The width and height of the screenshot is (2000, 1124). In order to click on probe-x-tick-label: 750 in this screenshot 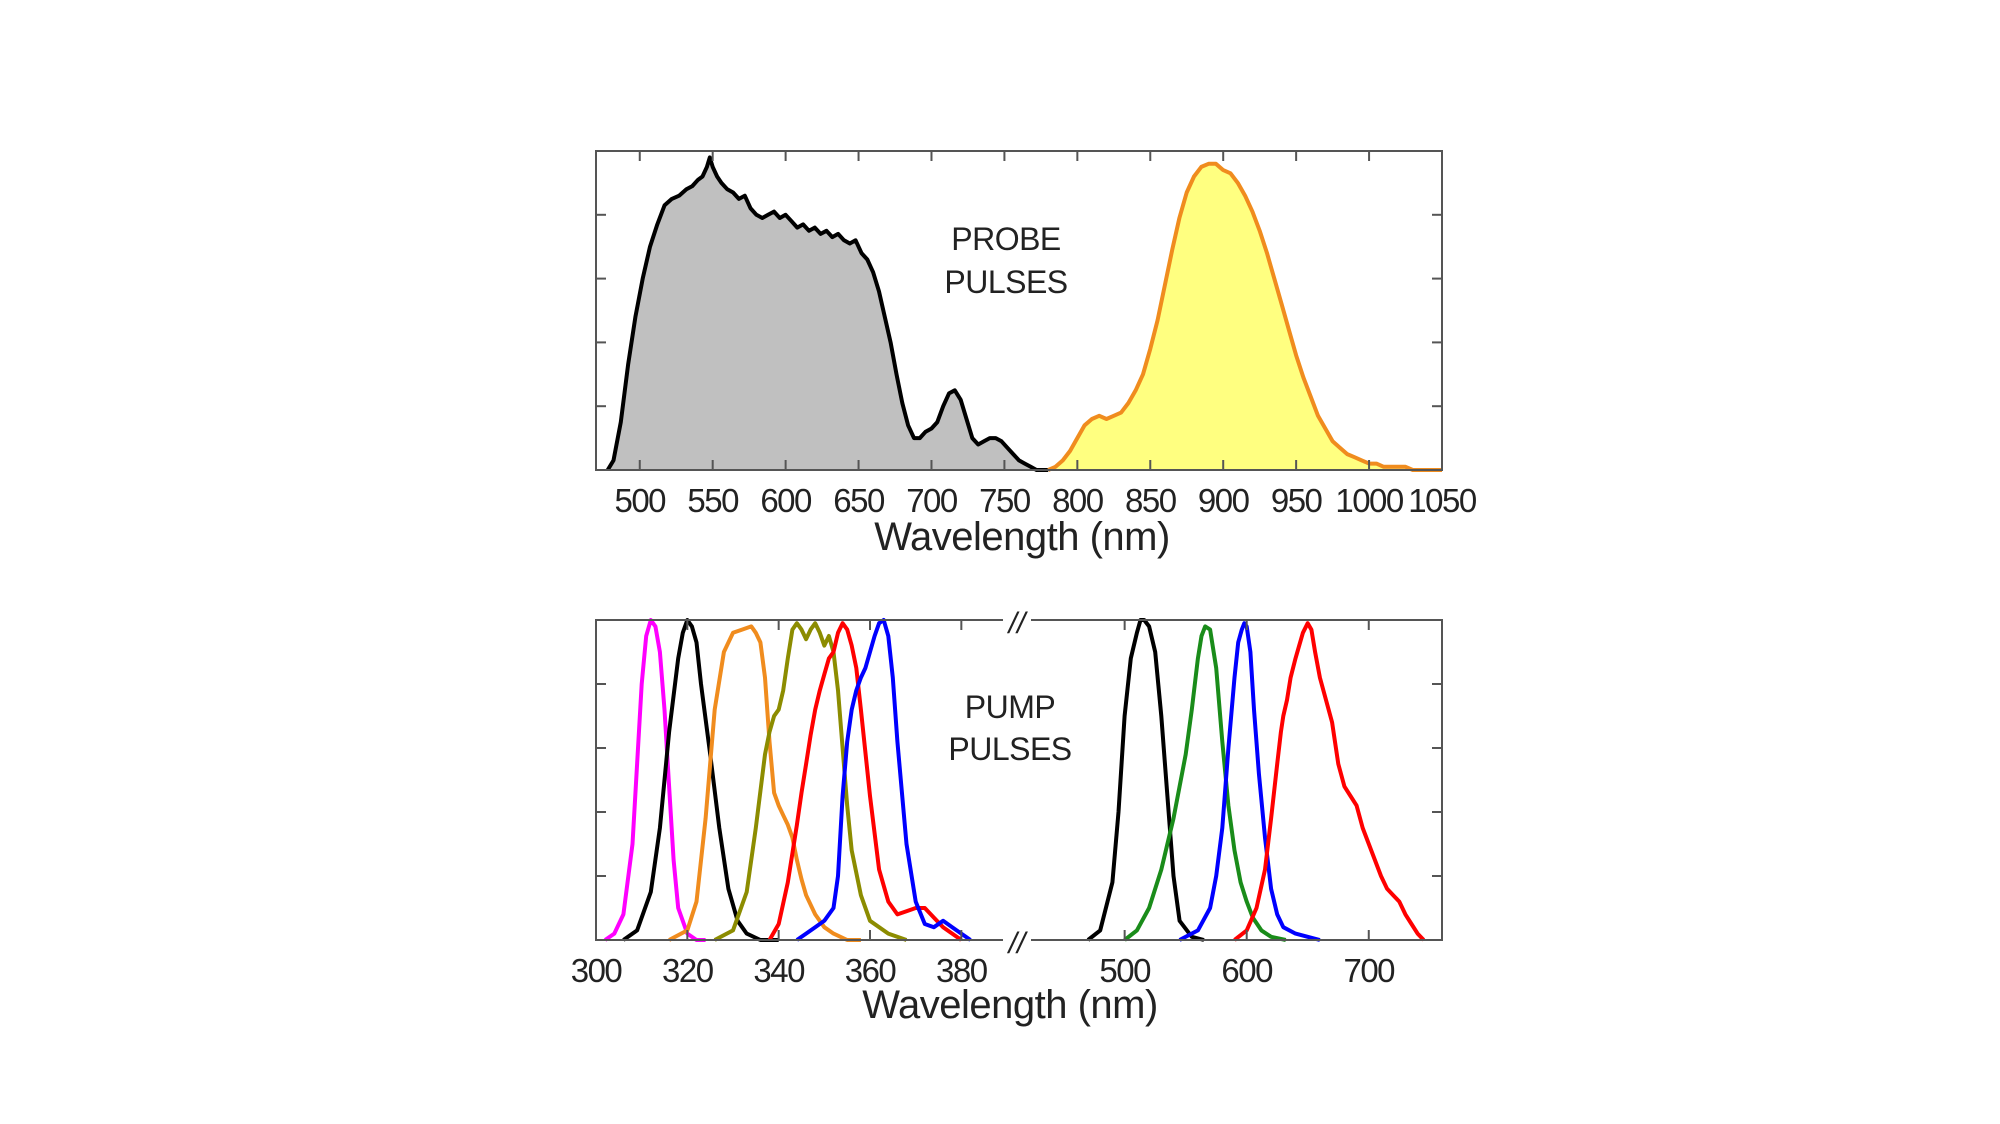, I will do `click(1005, 500)`.